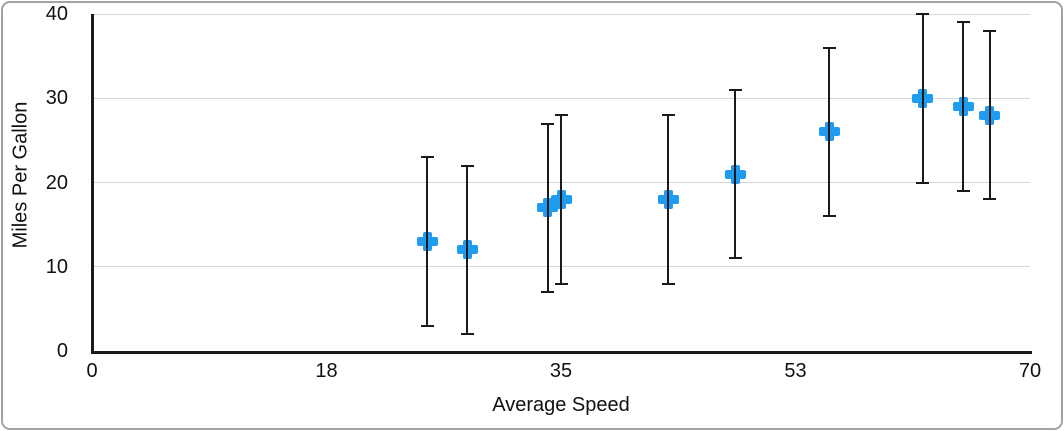 Image resolution: width=1064 pixels, height=431 pixels. Describe the element at coordinates (561, 371) in the screenshot. I see `x-tick-label-35: 35` at that location.